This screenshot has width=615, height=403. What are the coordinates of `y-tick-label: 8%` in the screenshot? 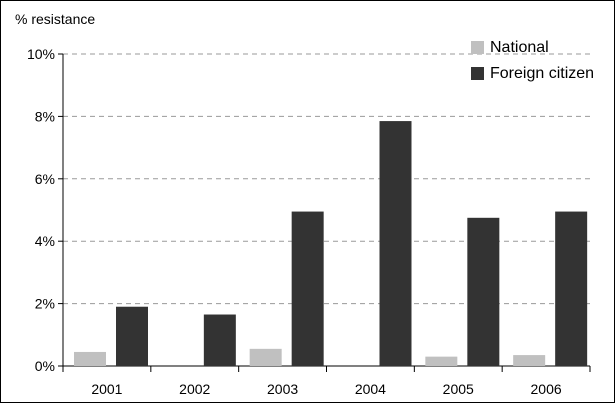 It's located at (45, 116).